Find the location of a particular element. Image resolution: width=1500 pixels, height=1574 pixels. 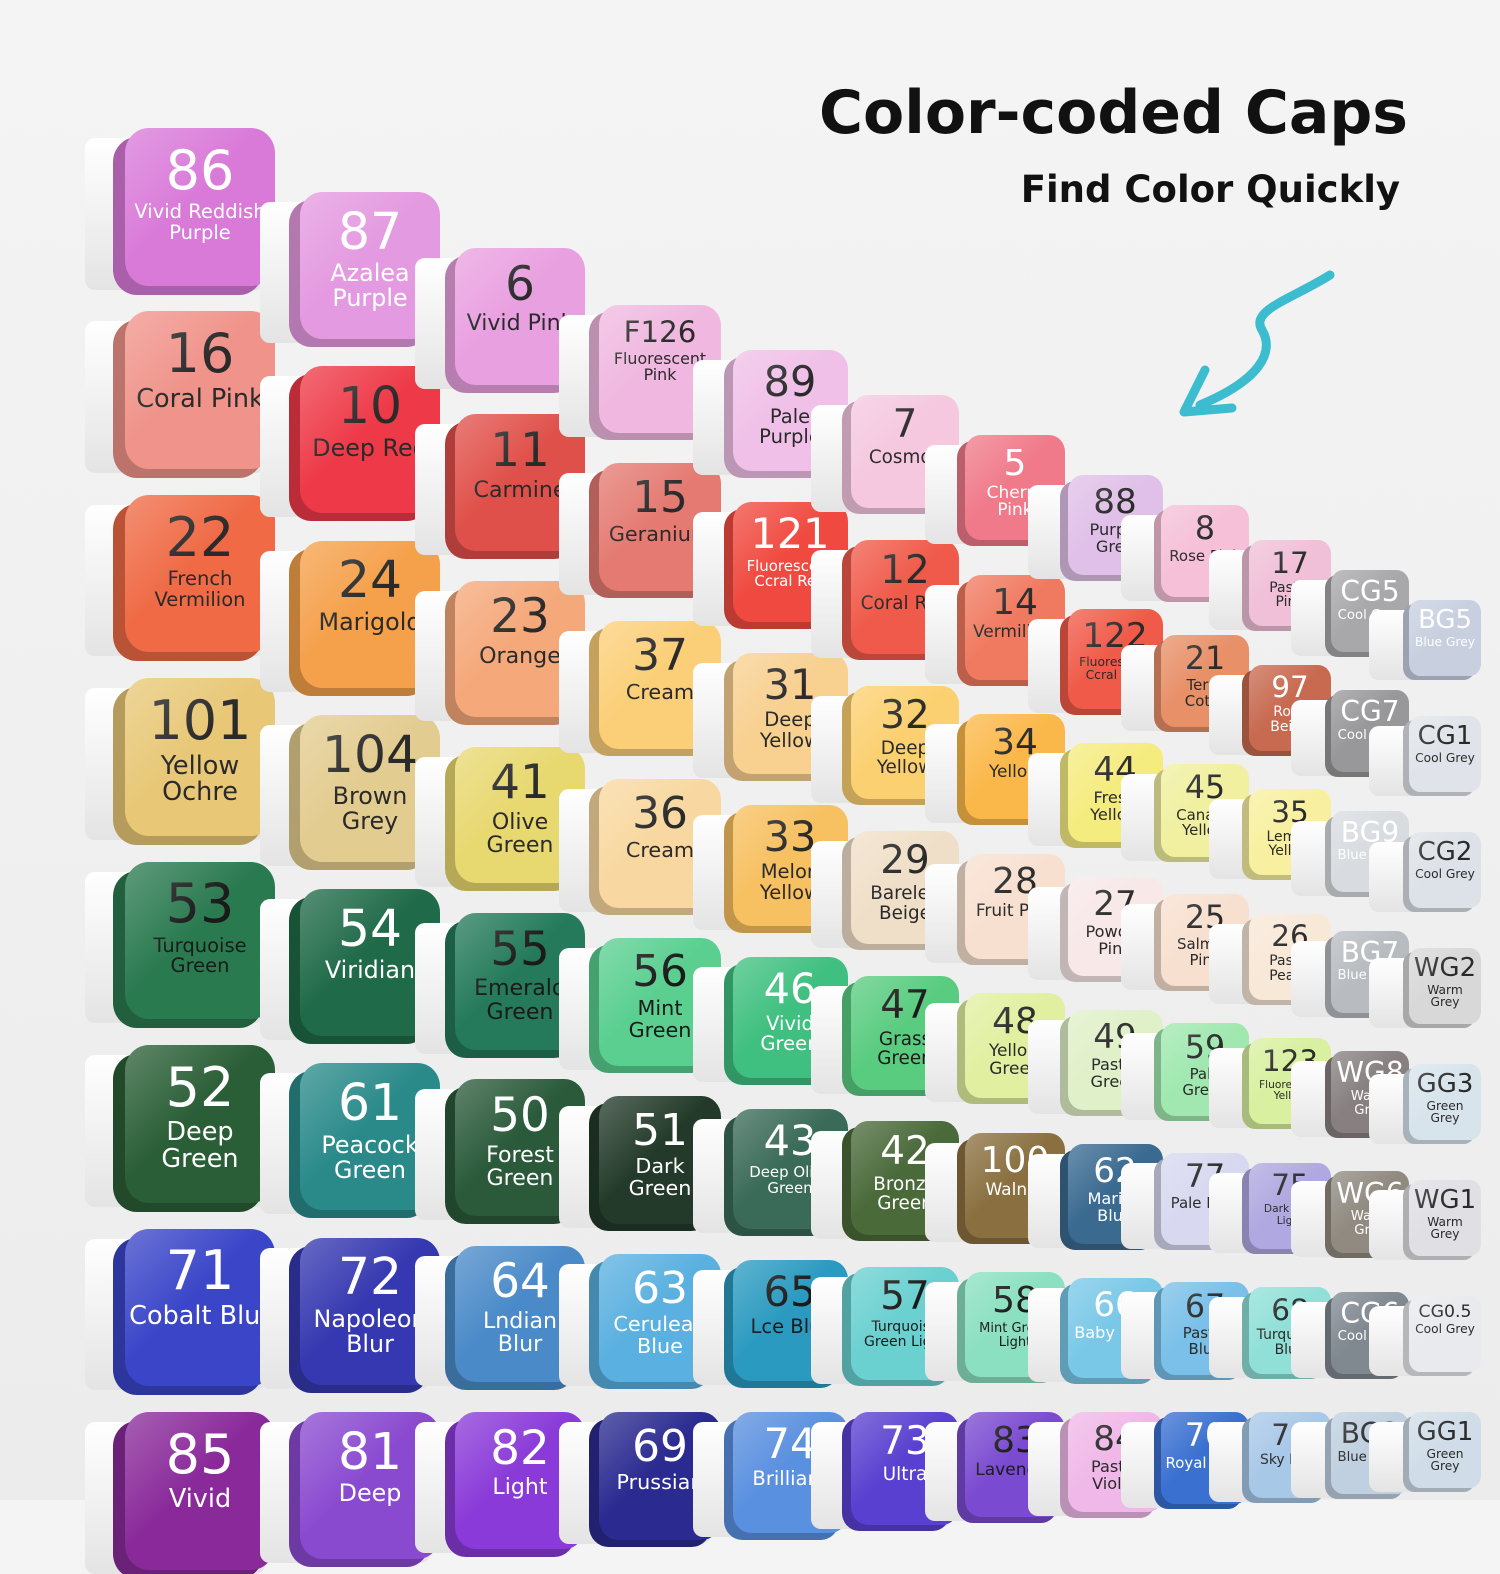

cap-color-name: Peacock Green is located at coordinates (370, 1157).